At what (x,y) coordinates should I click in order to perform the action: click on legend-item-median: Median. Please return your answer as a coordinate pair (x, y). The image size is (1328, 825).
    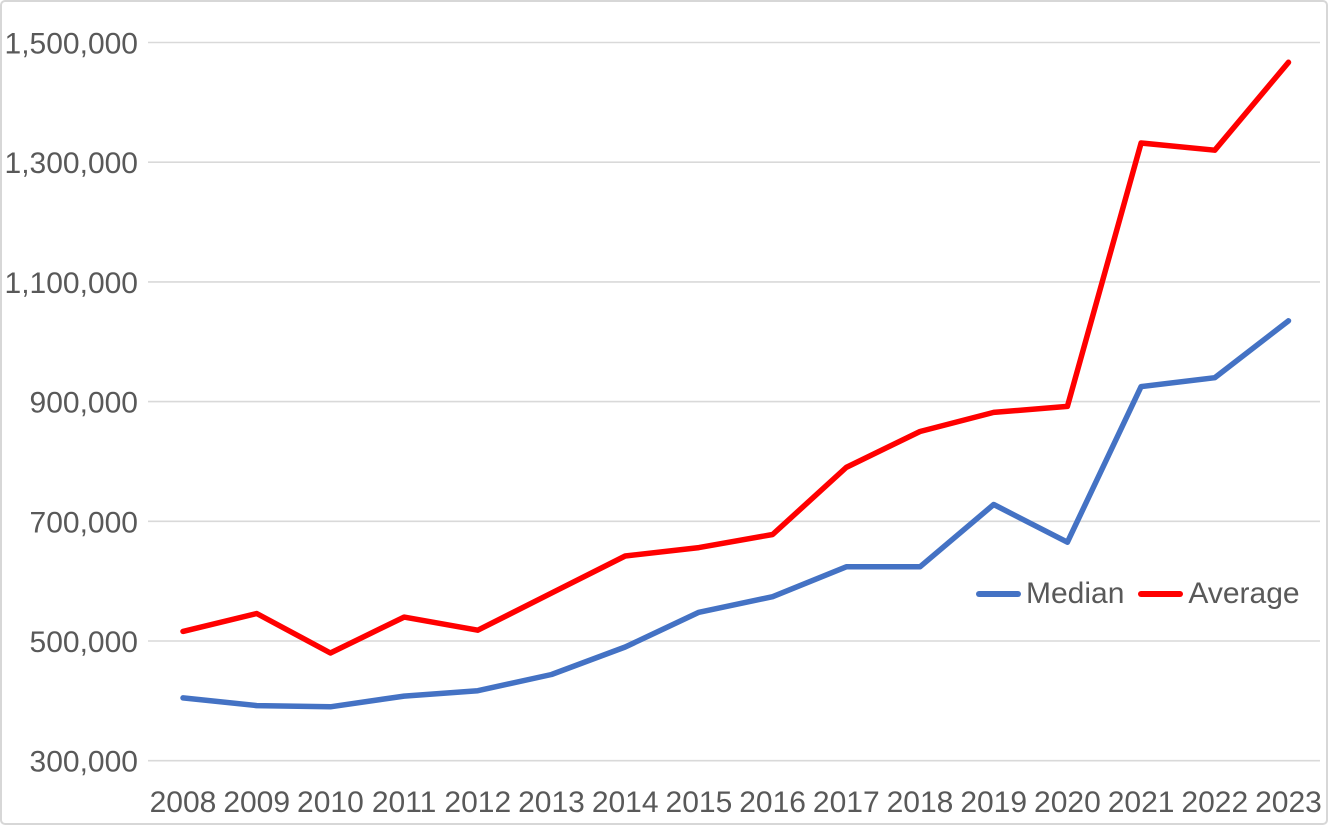
    Looking at the image, I should click on (1050, 594).